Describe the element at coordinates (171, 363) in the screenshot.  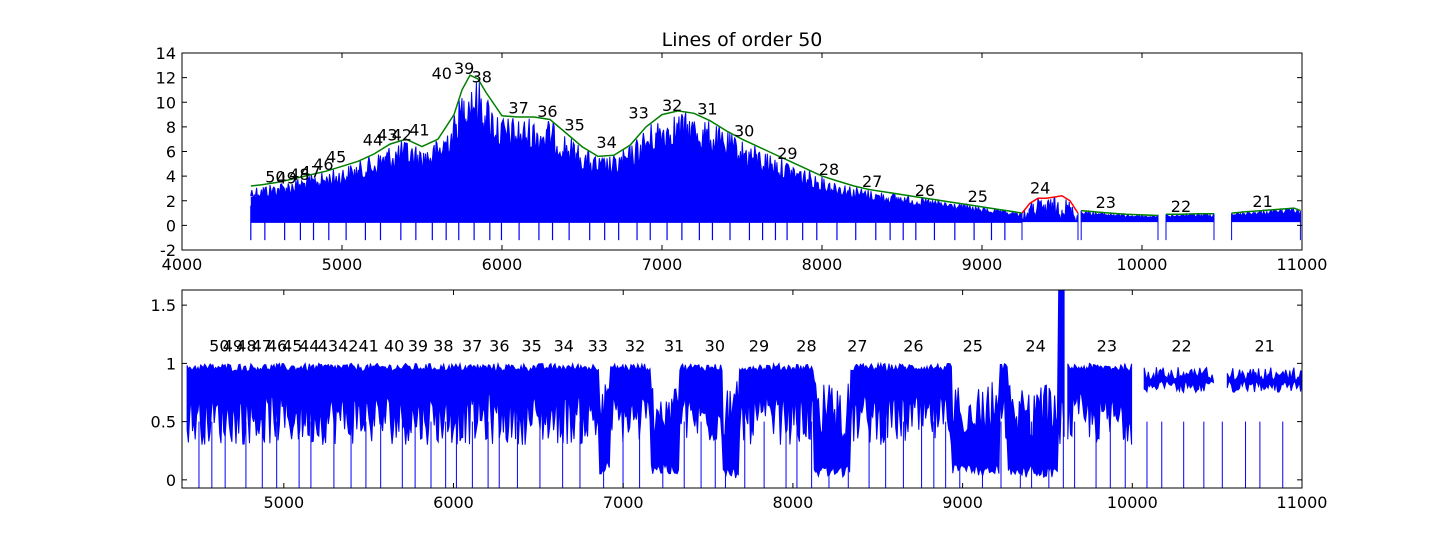
I see `bottom-ytick-label: 1` at that location.